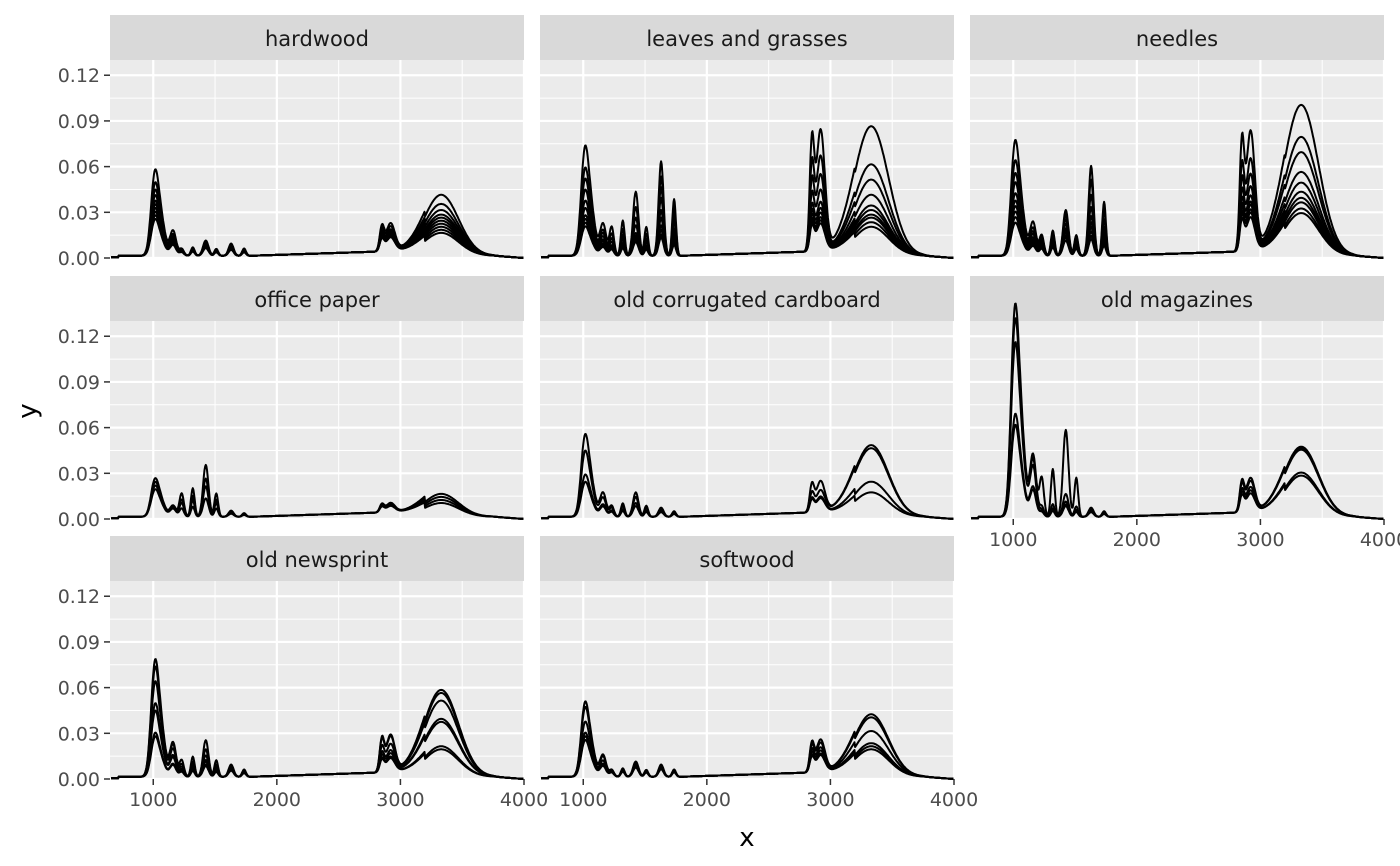  I want to click on facet-panel: softwood 1000 2000 3000 4000, so click(759, 673).